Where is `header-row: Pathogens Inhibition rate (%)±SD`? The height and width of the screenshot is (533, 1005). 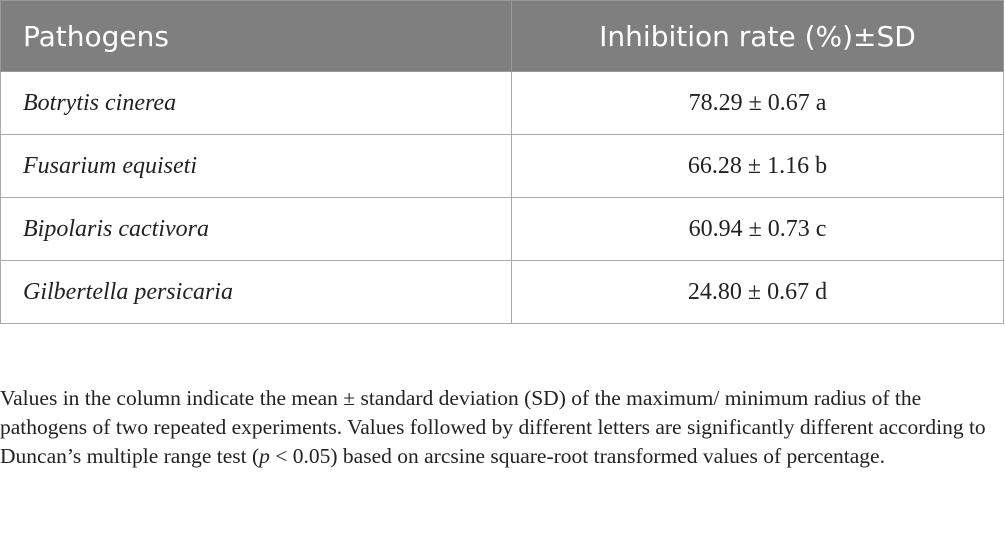
header-row: Pathogens Inhibition rate (%)±SD is located at coordinates (502, 36).